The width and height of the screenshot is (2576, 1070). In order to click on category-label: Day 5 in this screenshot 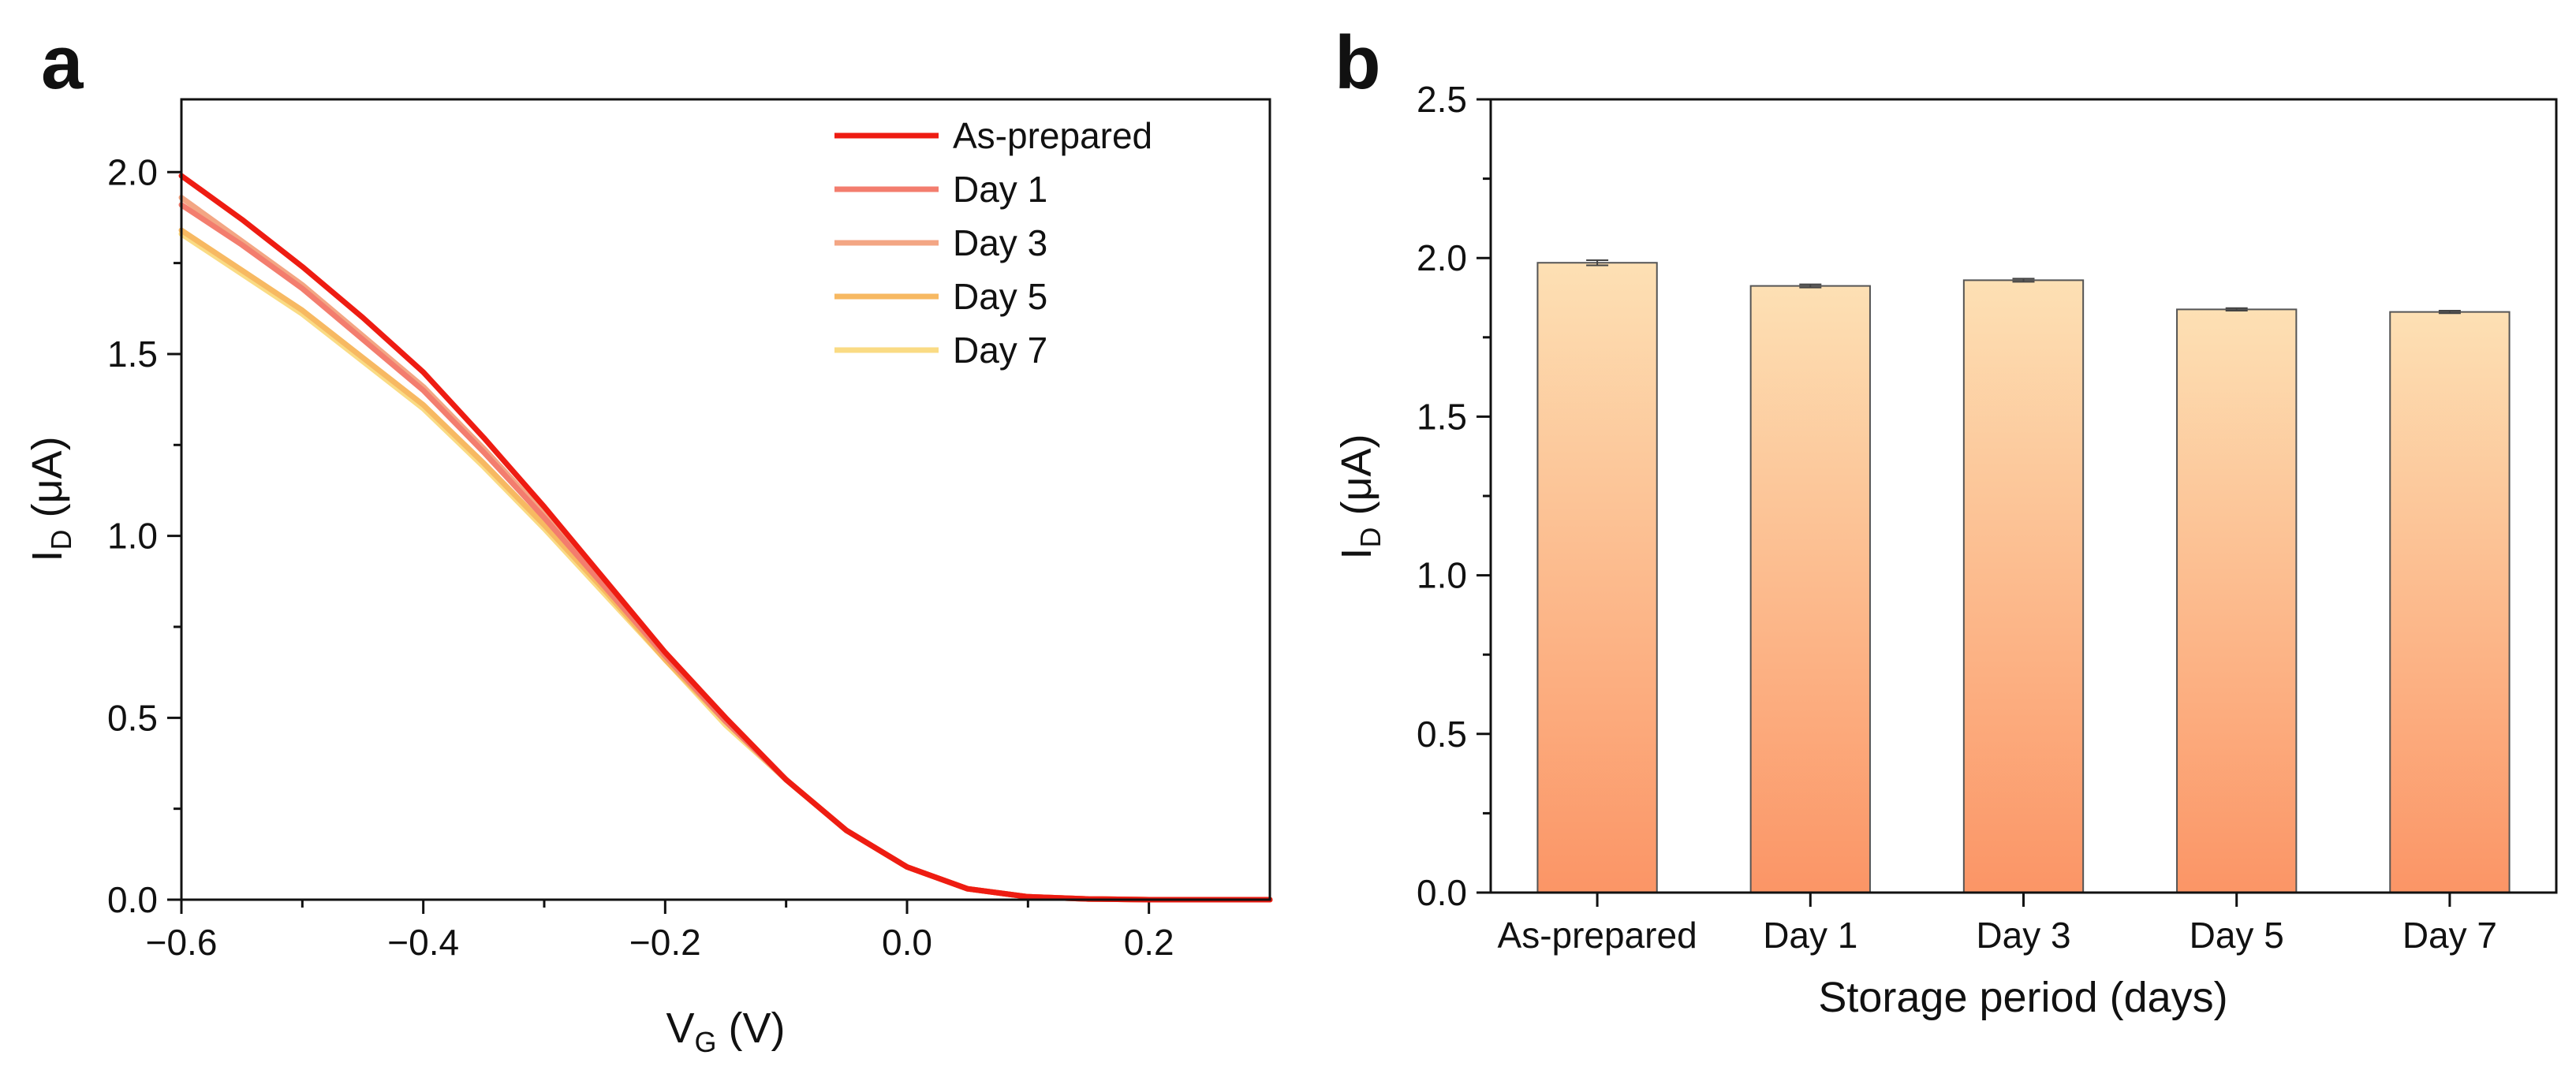, I will do `click(2237, 936)`.